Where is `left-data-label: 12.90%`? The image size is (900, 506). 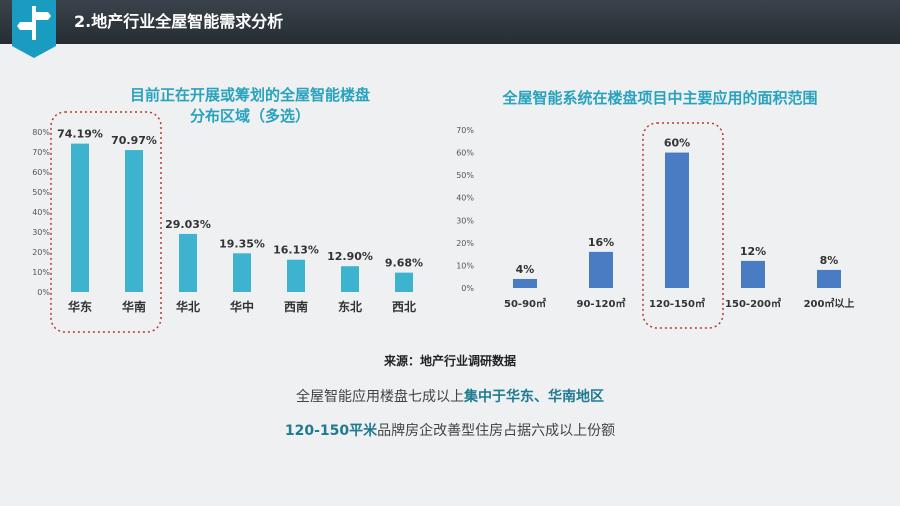 left-data-label: 12.90% is located at coordinates (350, 256).